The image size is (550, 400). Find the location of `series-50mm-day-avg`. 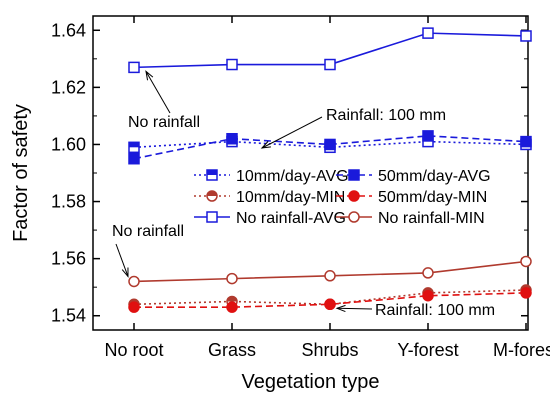

series-50mm-day-avg is located at coordinates (330, 147).